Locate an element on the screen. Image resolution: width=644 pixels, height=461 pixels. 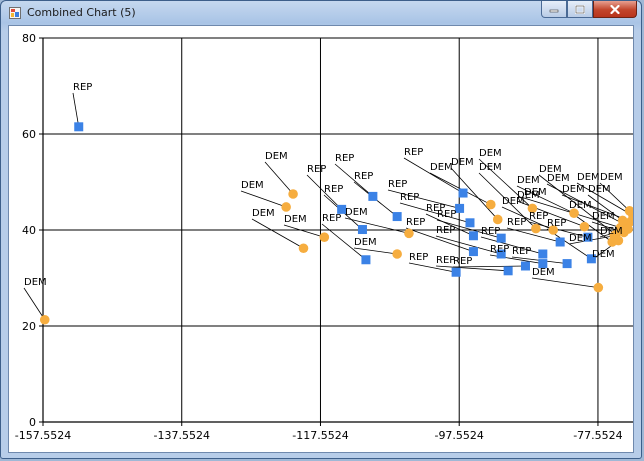
maximize-button is located at coordinates (580, 9).